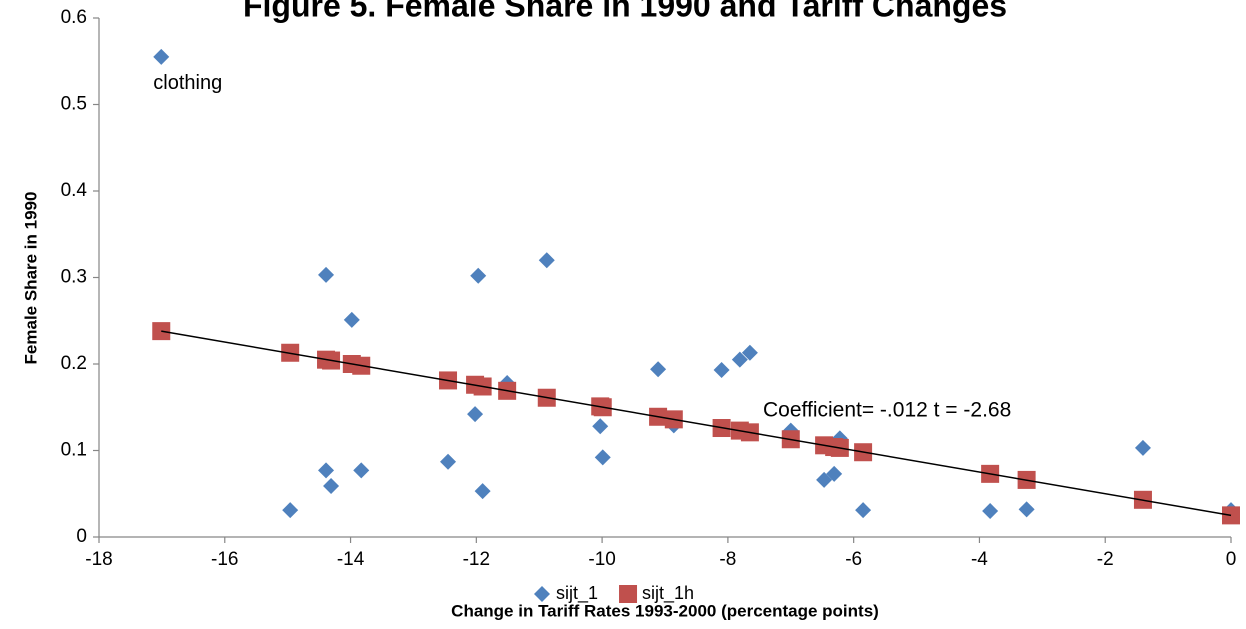  Describe the element at coordinates (351, 559) in the screenshot. I see `x-tick-label: -14` at that location.